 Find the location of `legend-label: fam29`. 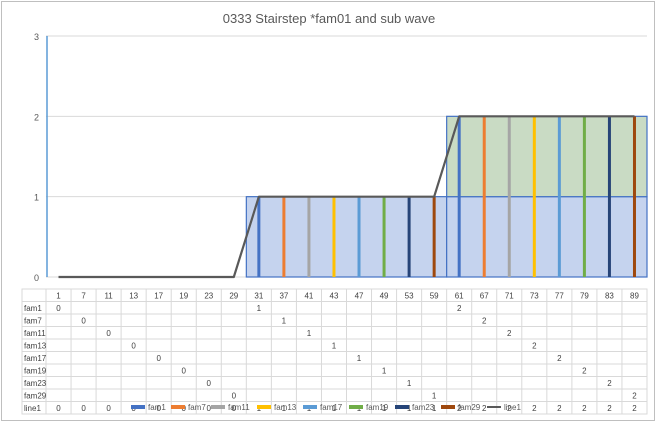

legend-label: fam29 is located at coordinates (469, 407).